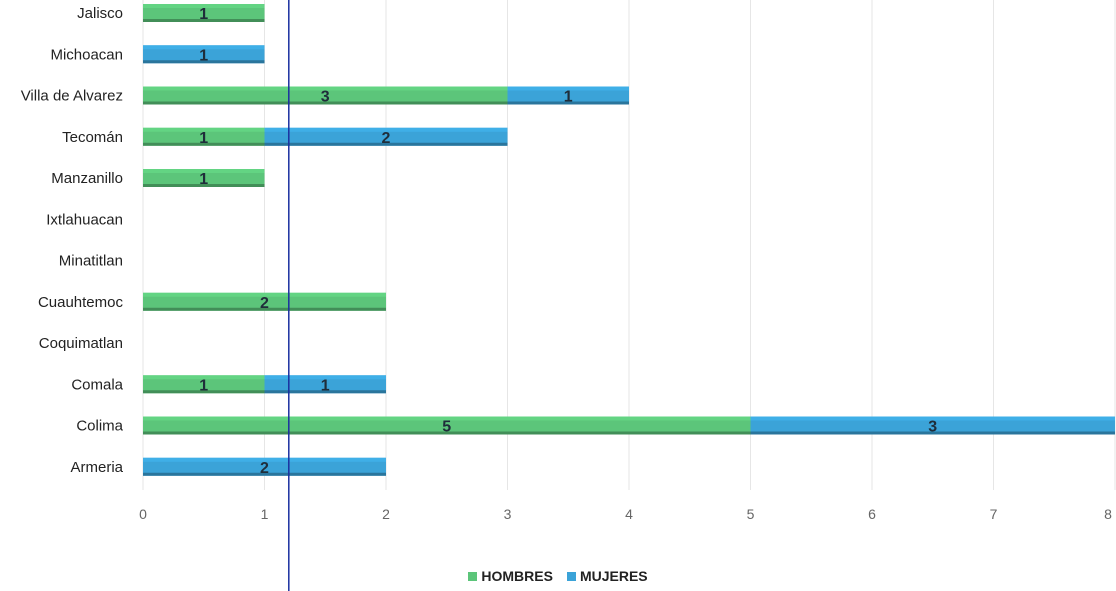  I want to click on x-tick-label: 5, so click(751, 514).